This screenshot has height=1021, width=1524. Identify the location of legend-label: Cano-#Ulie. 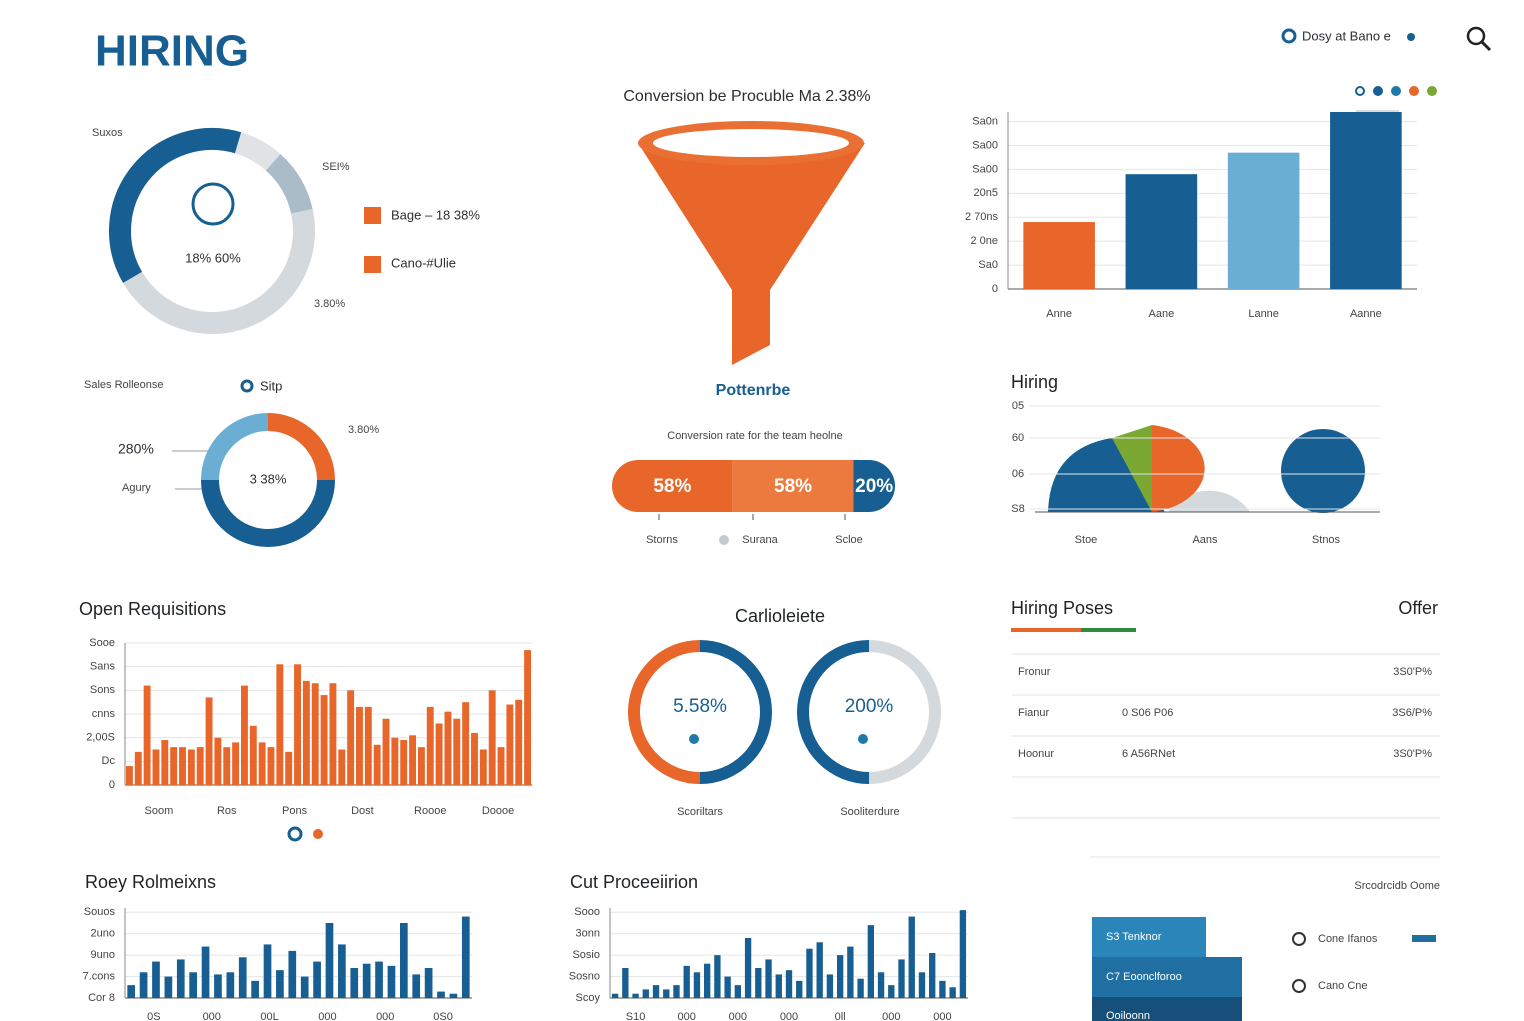
(423, 262).